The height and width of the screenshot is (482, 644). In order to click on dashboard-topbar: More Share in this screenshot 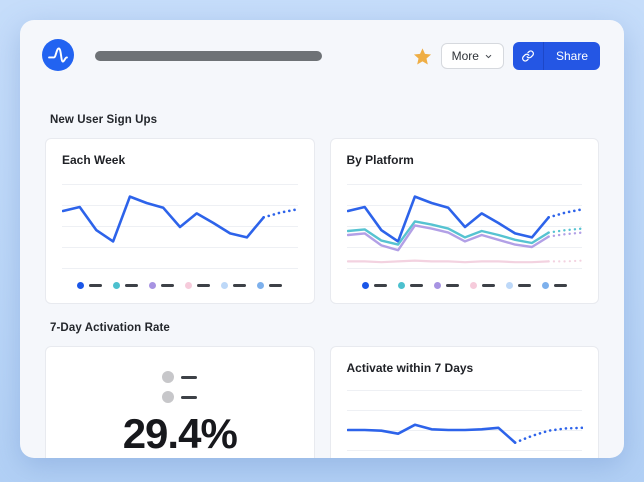, I will do `click(321, 55)`.